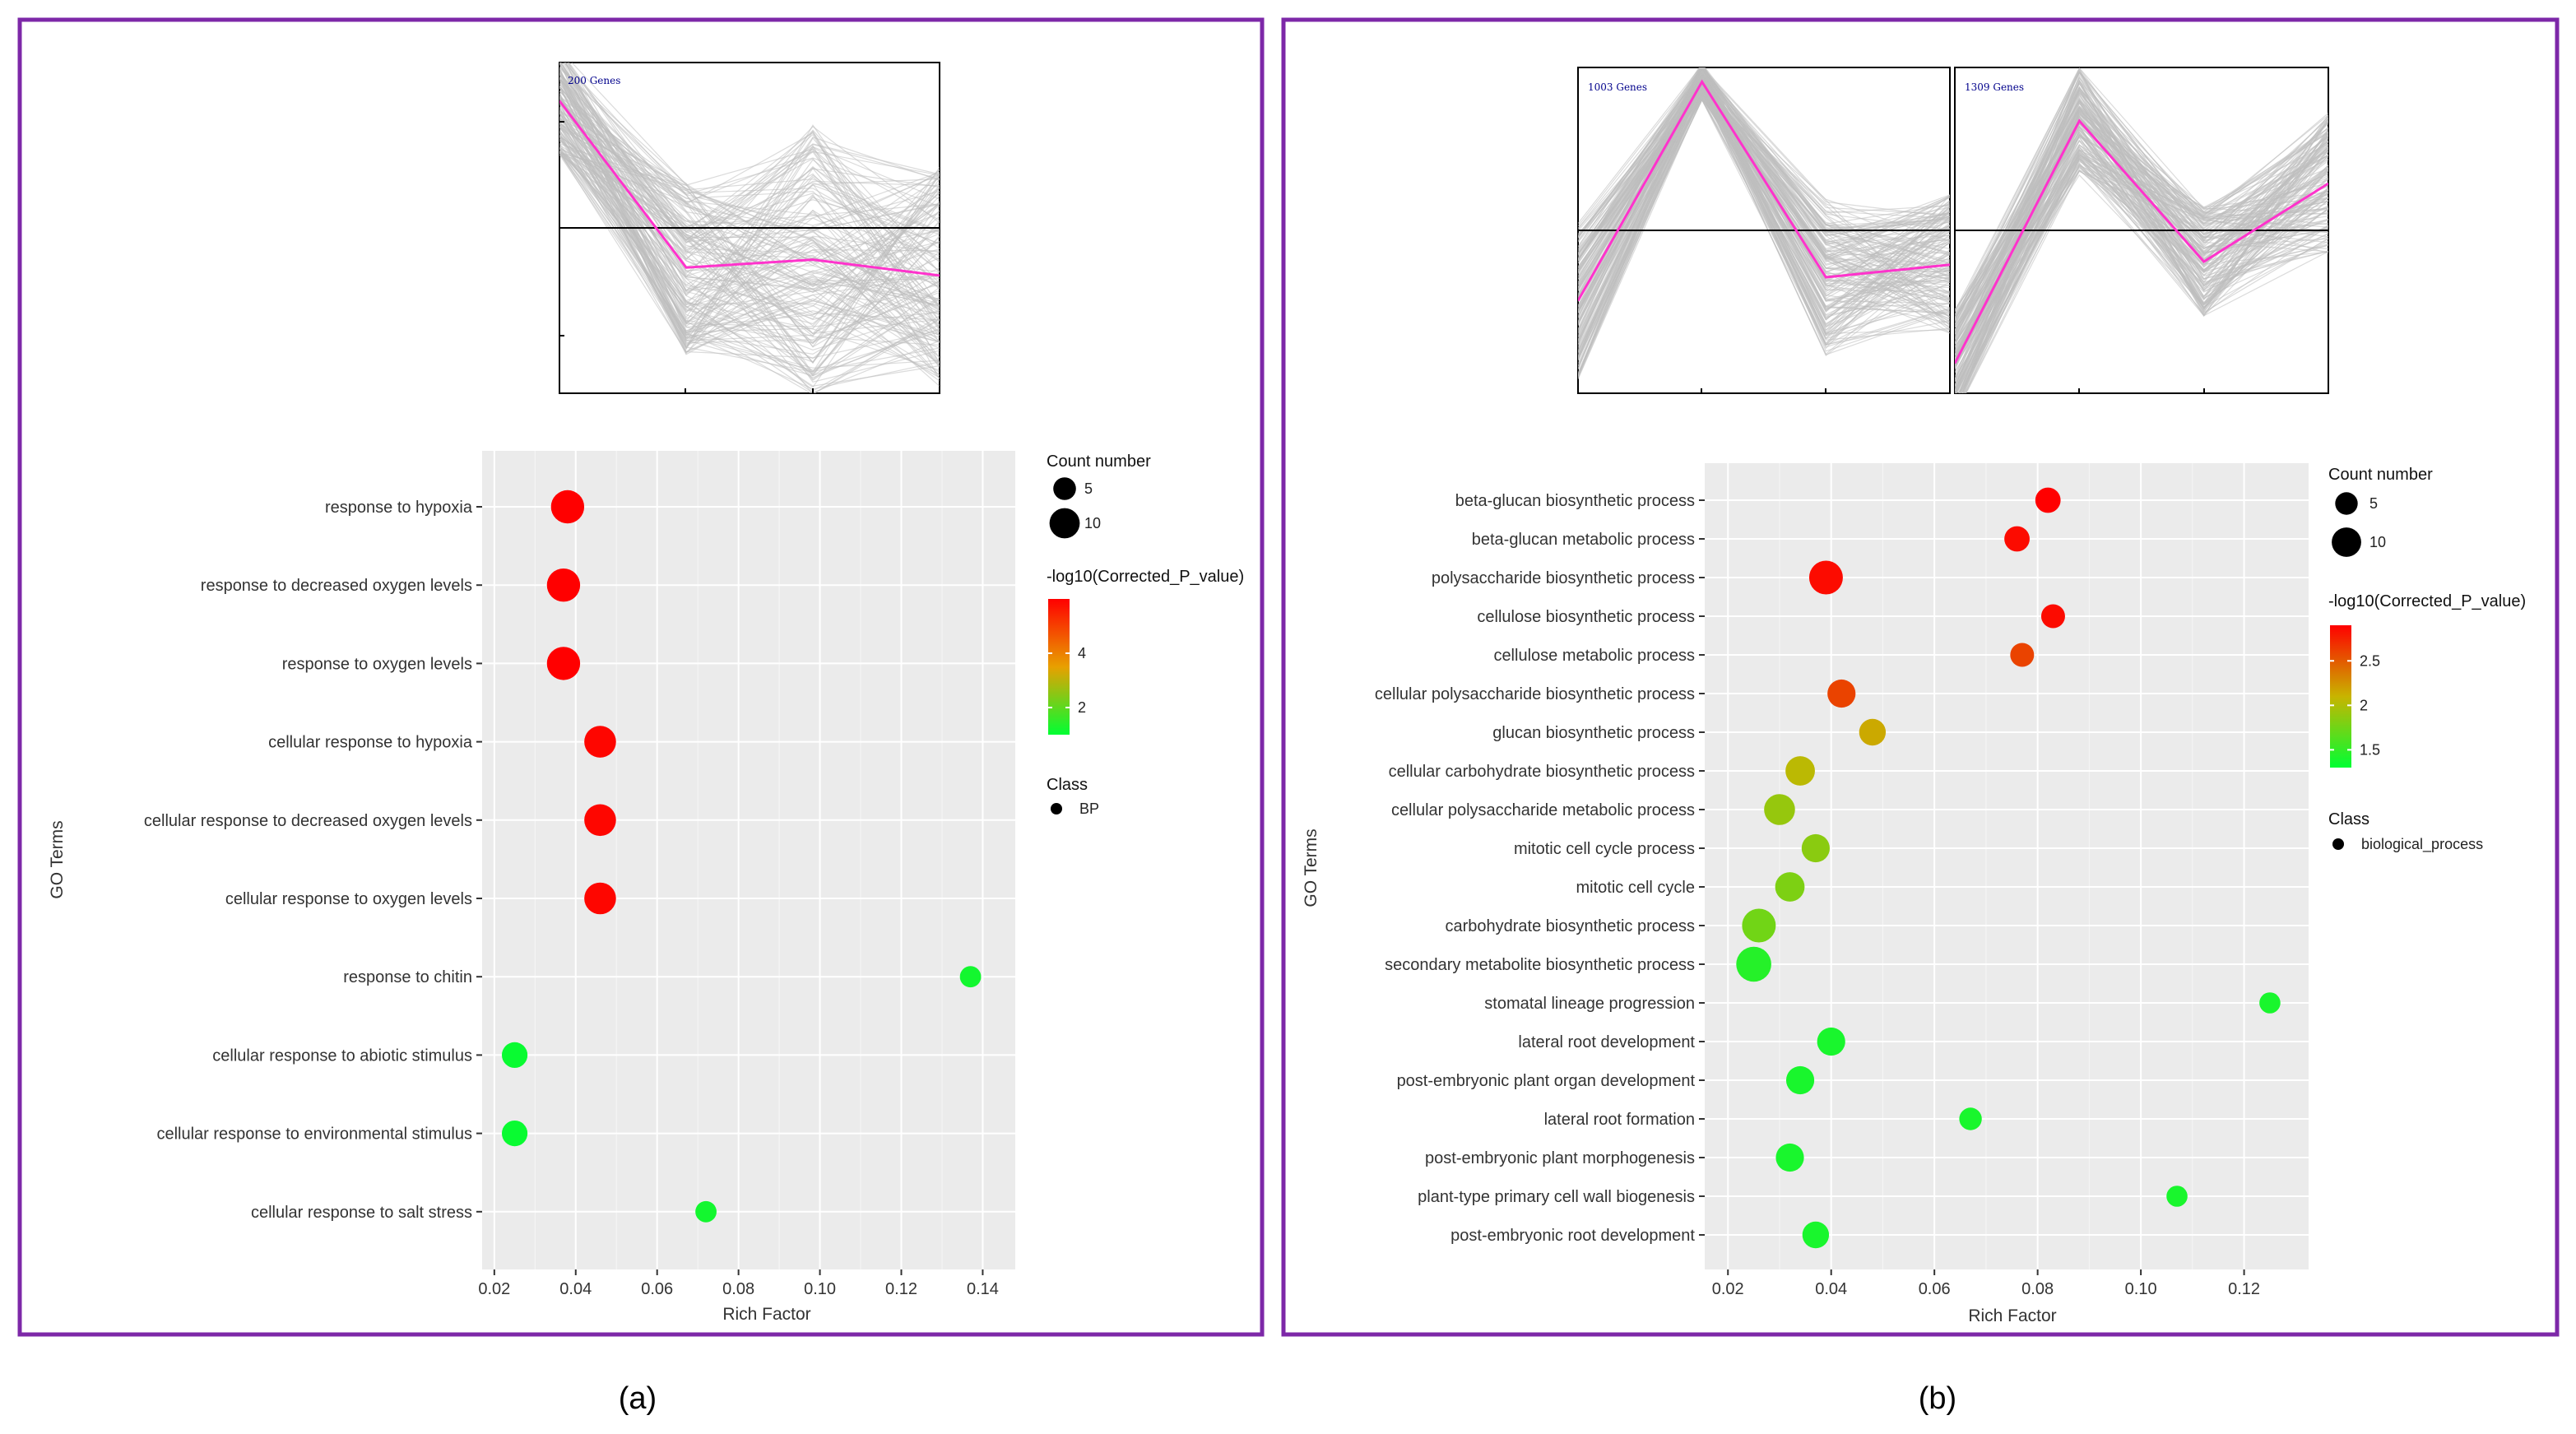 The height and width of the screenshot is (1434, 2576). Describe the element at coordinates (1082, 653) in the screenshot. I see `colorbar-tick-label: 4` at that location.